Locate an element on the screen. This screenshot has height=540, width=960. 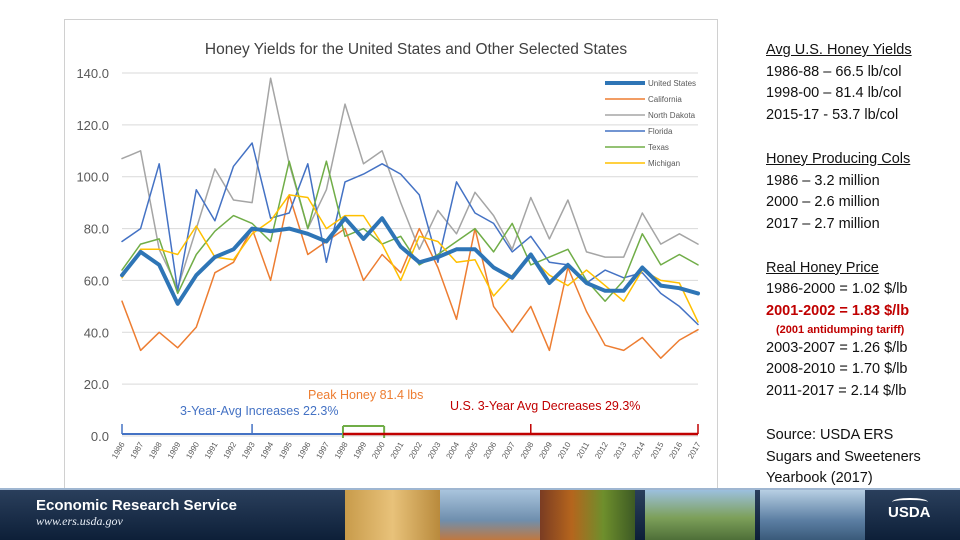
y-tick-label: 80.0 is located at coordinates (96, 229).